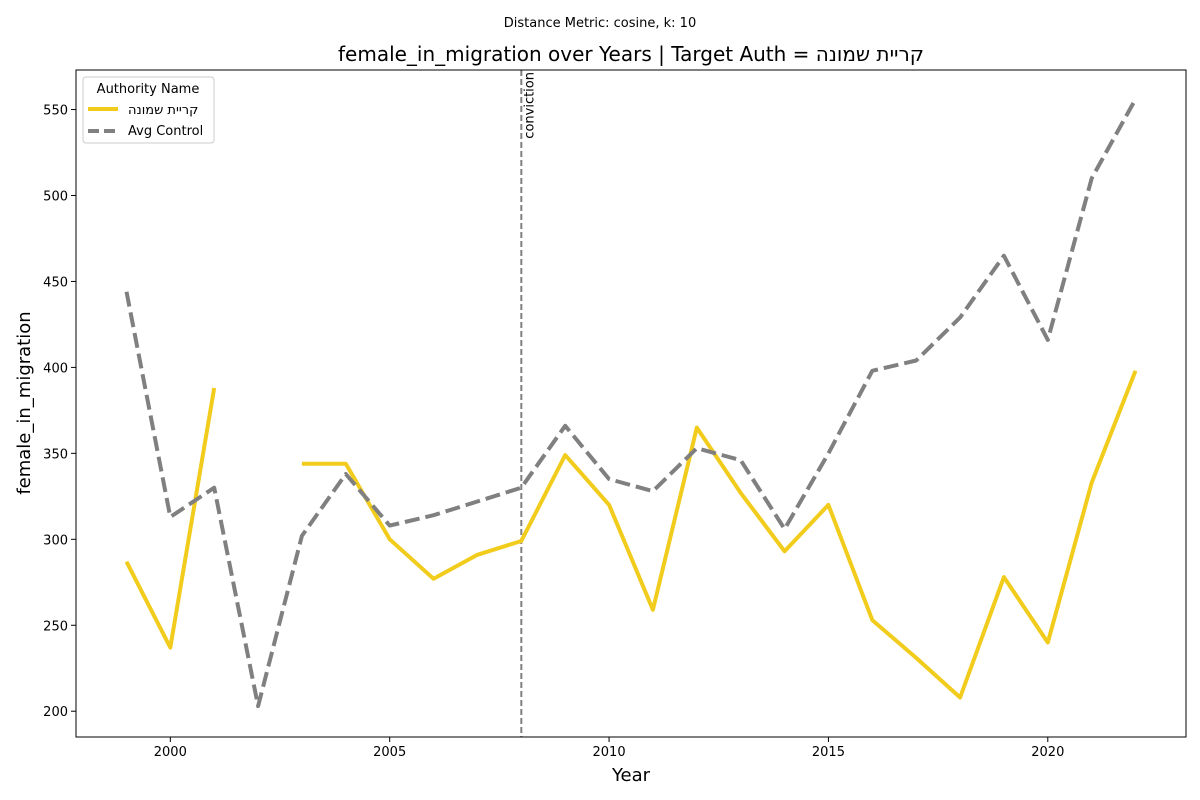  Describe the element at coordinates (55, 712) in the screenshot. I see `y-tick-label: 200` at that location.